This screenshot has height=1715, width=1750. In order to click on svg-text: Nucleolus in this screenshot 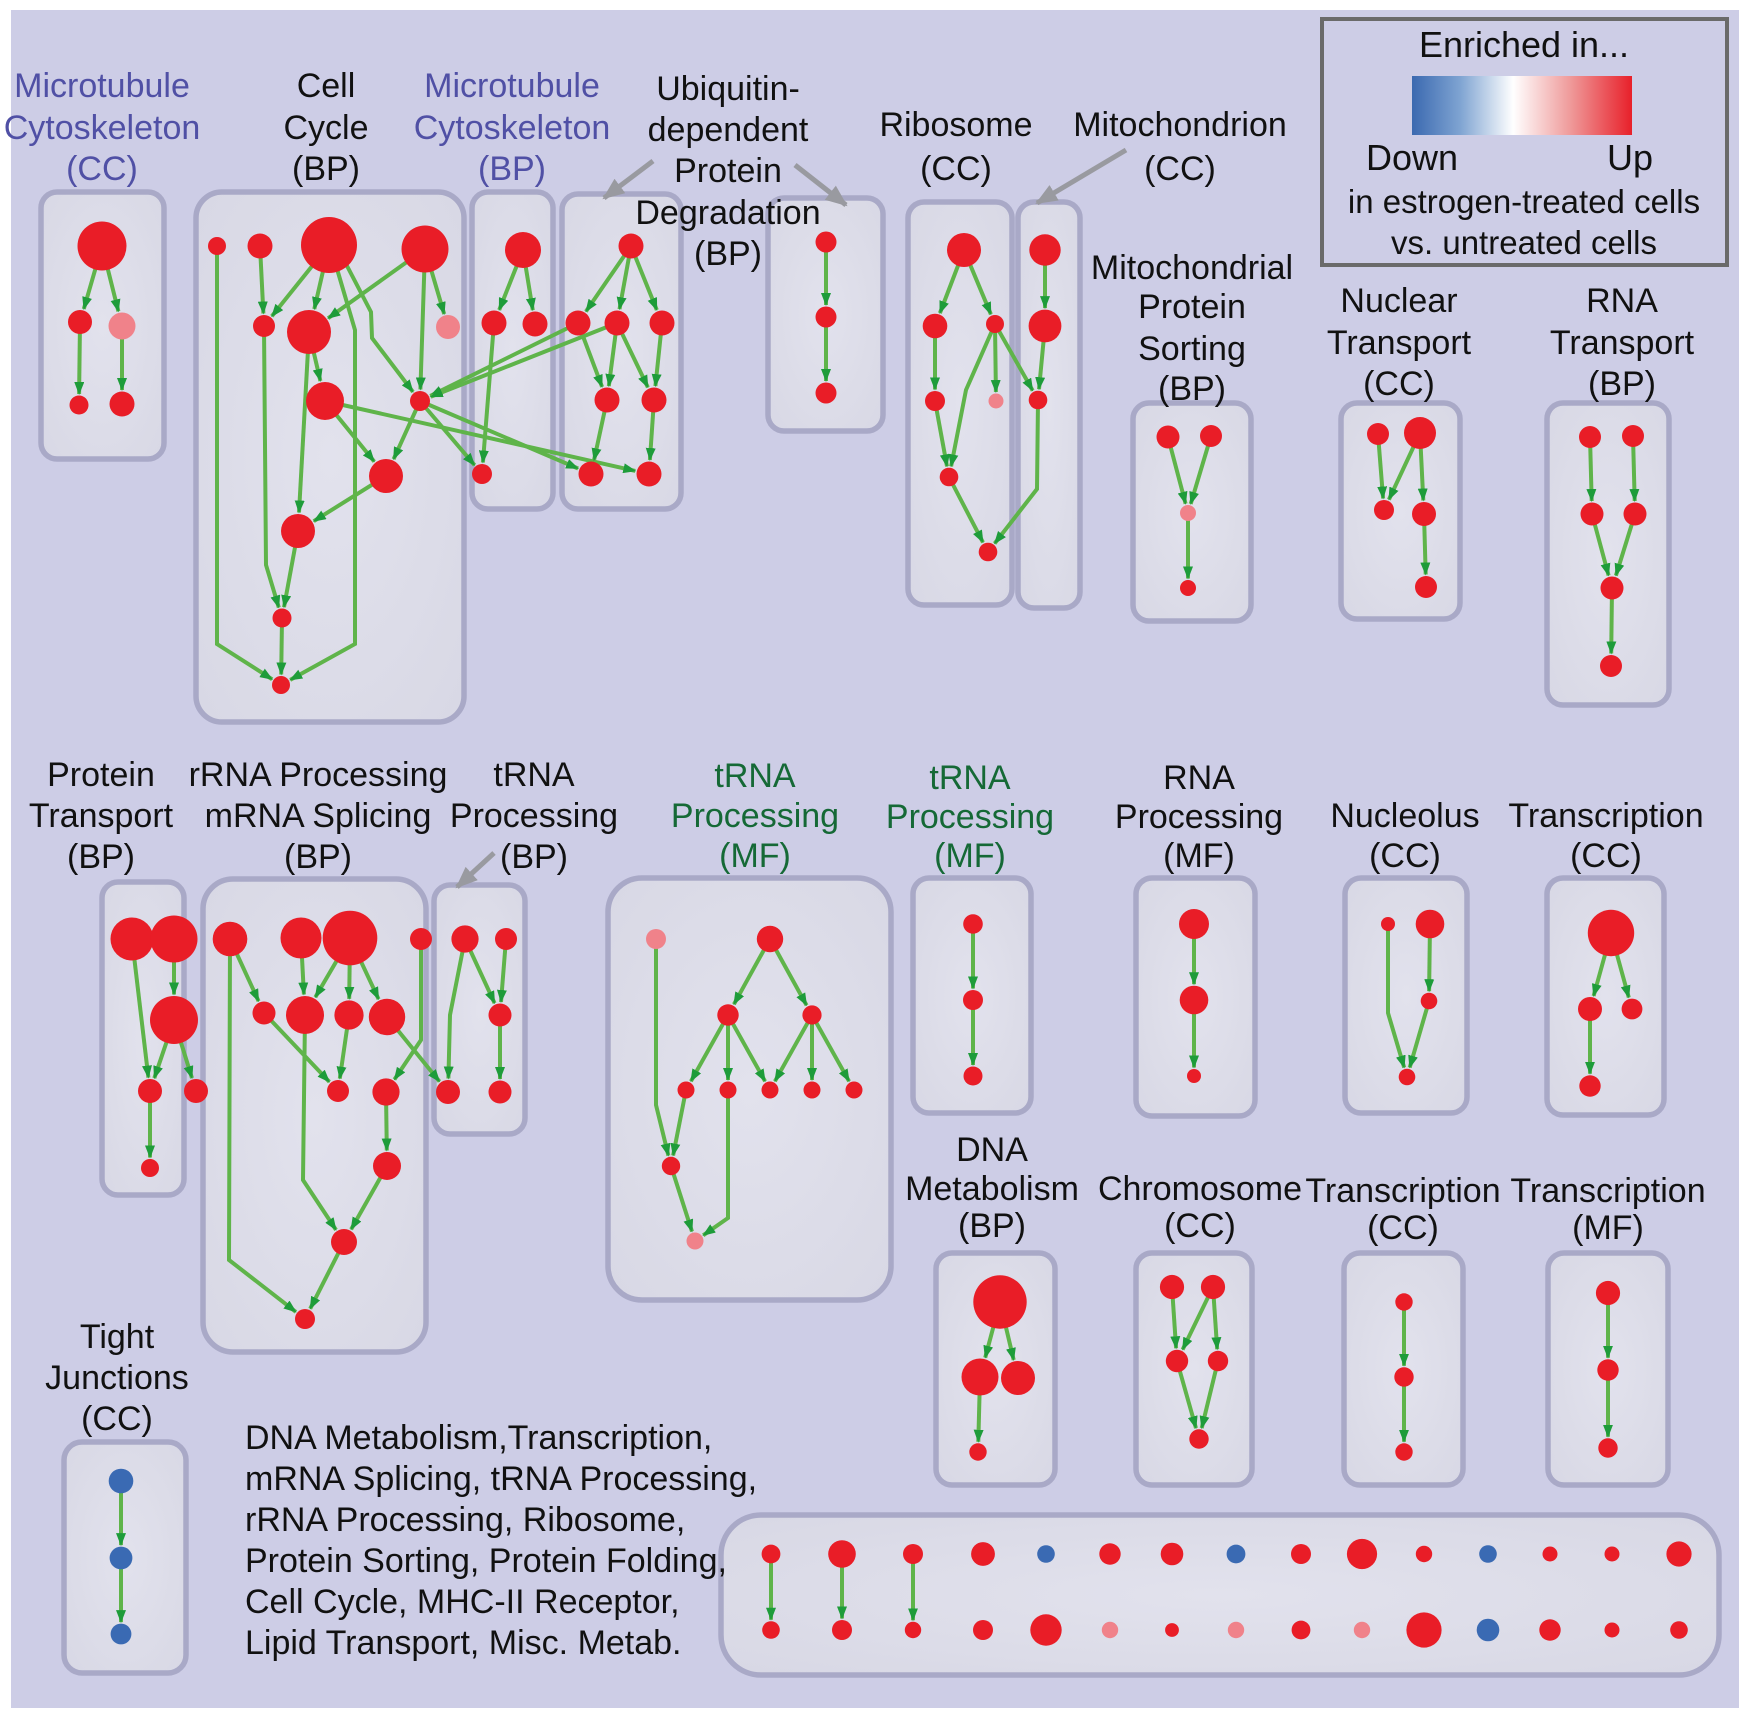, I will do `click(1404, 816)`.